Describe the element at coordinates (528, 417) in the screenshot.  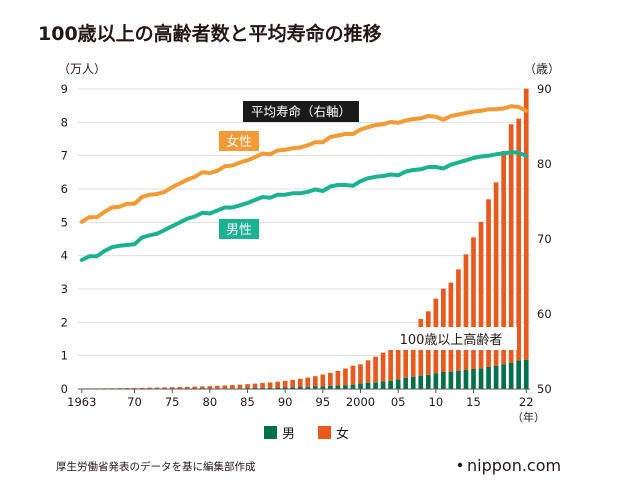
I see `x-axis-unit: （年）` at that location.